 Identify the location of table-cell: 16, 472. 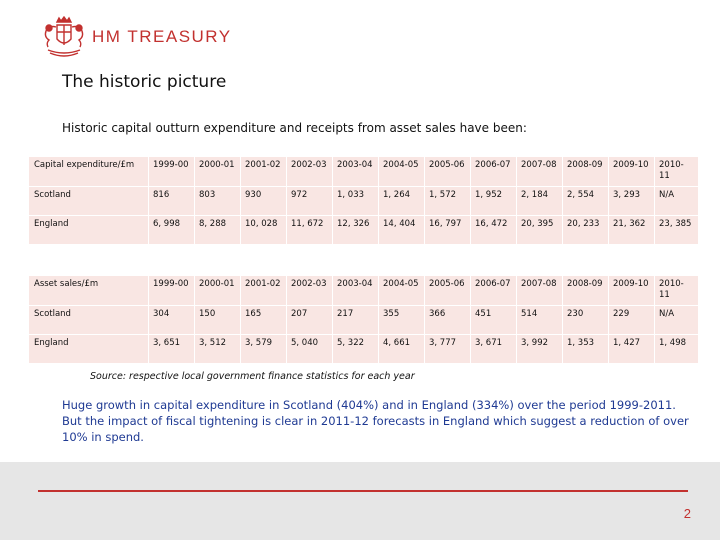
(493, 230).